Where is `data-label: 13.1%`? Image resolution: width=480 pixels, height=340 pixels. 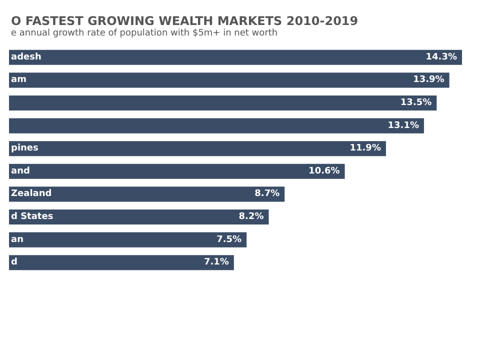
data-label: 13.1% is located at coordinates (403, 125).